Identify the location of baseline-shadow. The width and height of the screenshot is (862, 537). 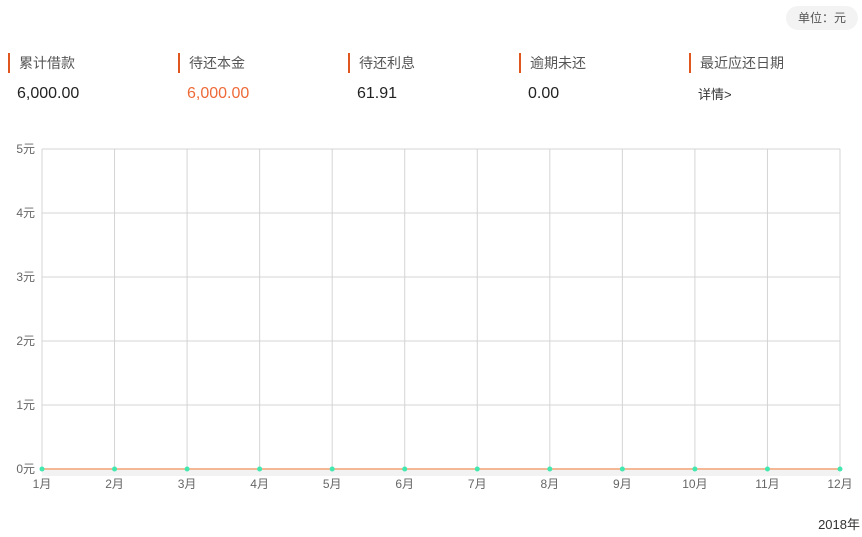
(441, 473).